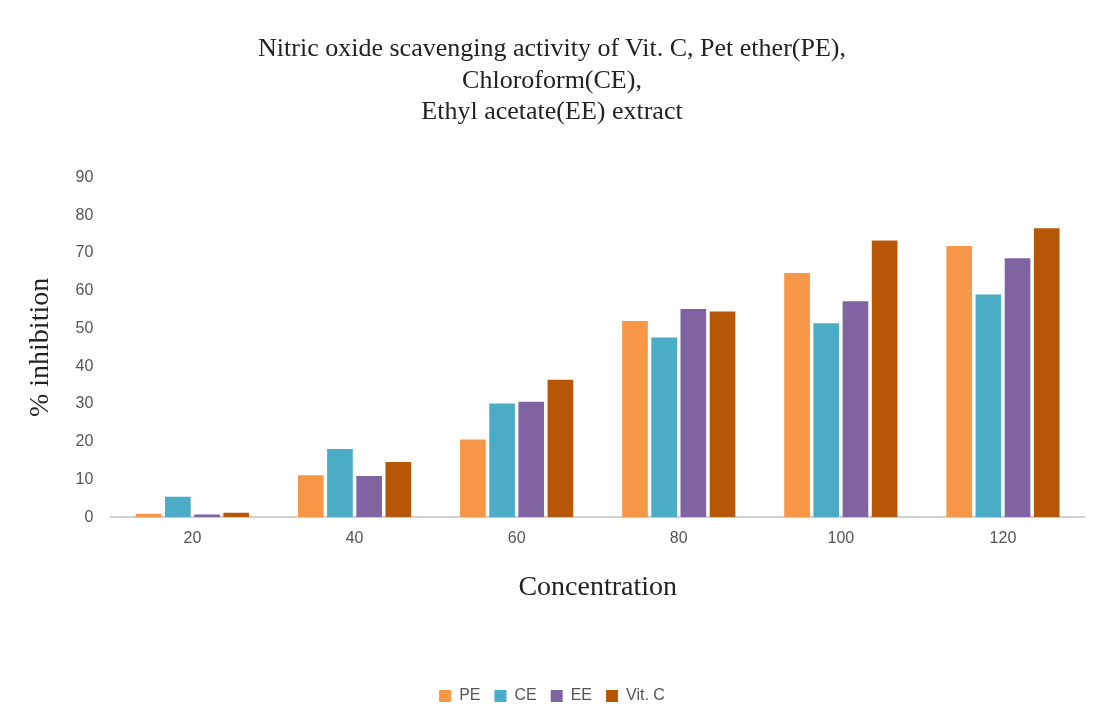 Image resolution: width=1114 pixels, height=724 pixels. Describe the element at coordinates (552, 79) in the screenshot. I see `chart-title: Nitric oxide scavenging activity of Vit. C, Pet ether(PE), Chloroform(CE), Ethyl acetate(EE) extract` at that location.